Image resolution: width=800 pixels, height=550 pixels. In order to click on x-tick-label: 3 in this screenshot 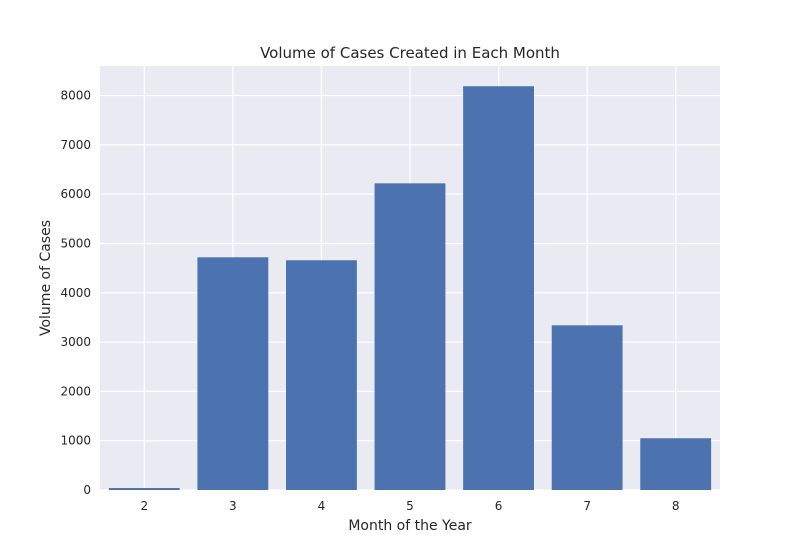, I will do `click(233, 506)`.